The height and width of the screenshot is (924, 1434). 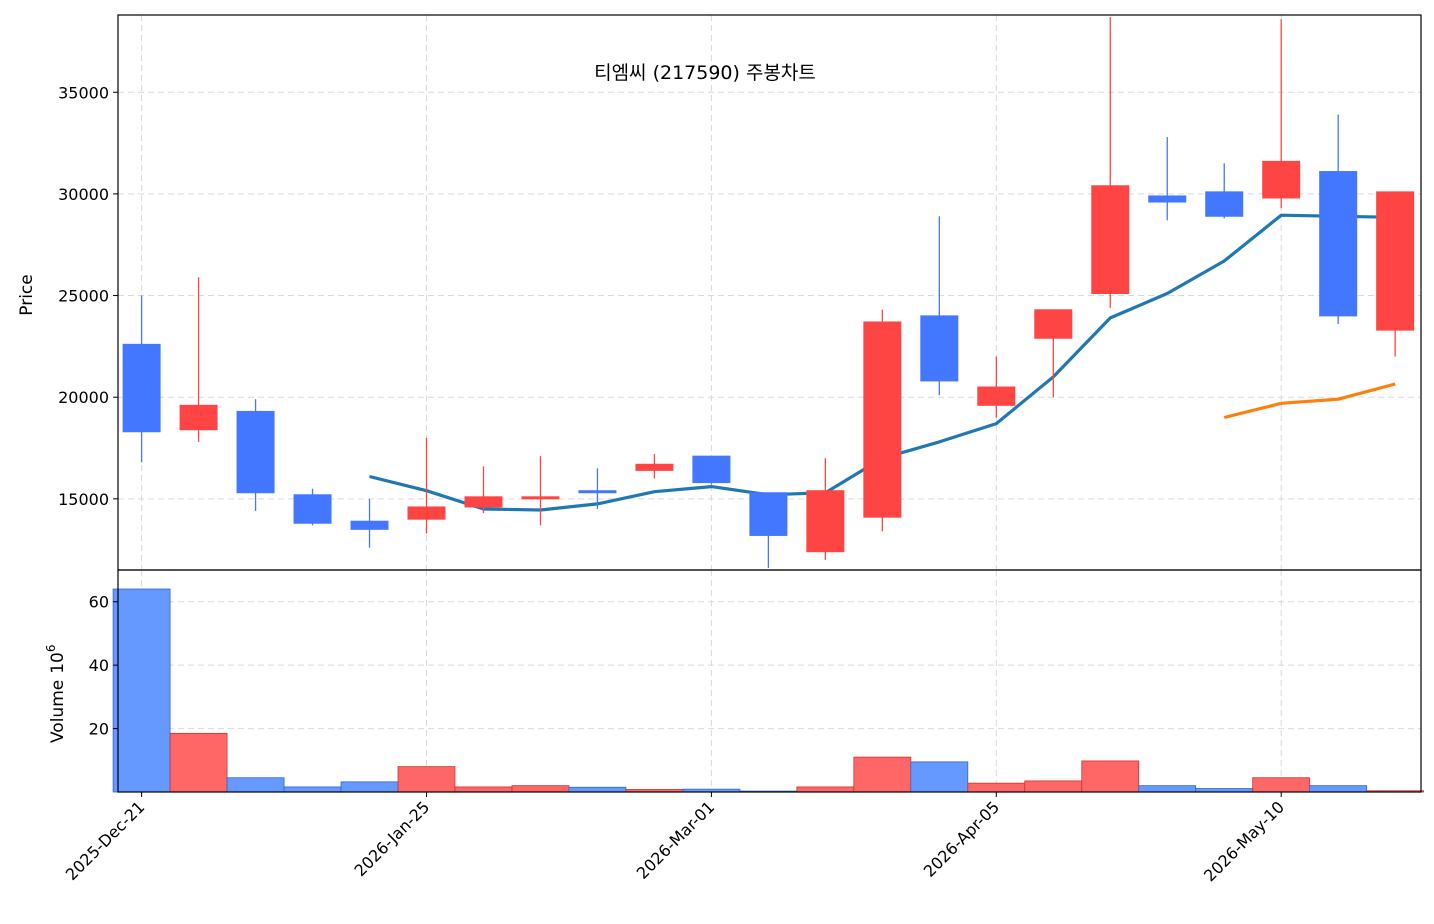 What do you see at coordinates (58, 711) in the screenshot?
I see `volume-axis-label-text: Volume` at bounding box center [58, 711].